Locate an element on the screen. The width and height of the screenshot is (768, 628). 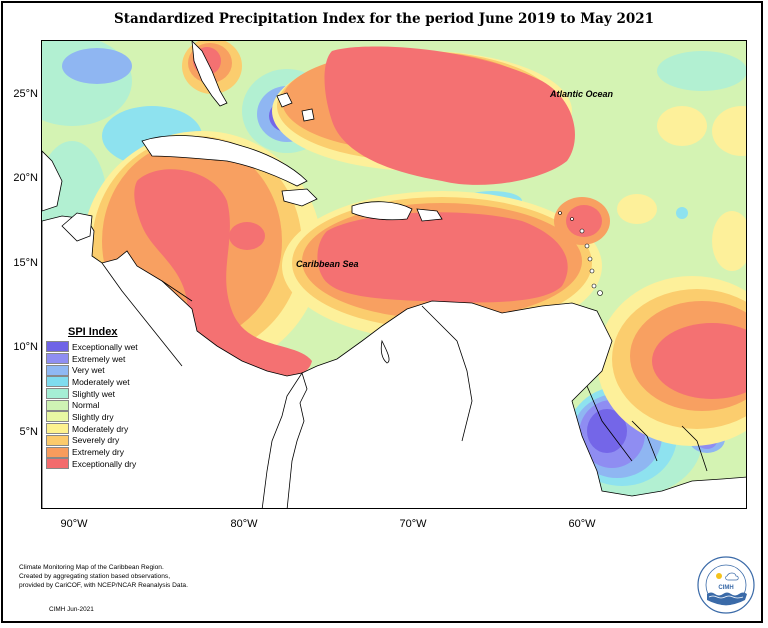
legend-item: Extremely wet is located at coordinates (108, 359).